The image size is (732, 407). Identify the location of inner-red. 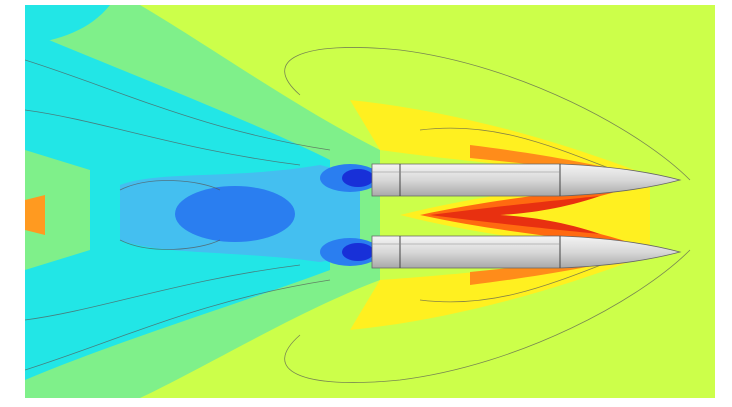
(515, 215).